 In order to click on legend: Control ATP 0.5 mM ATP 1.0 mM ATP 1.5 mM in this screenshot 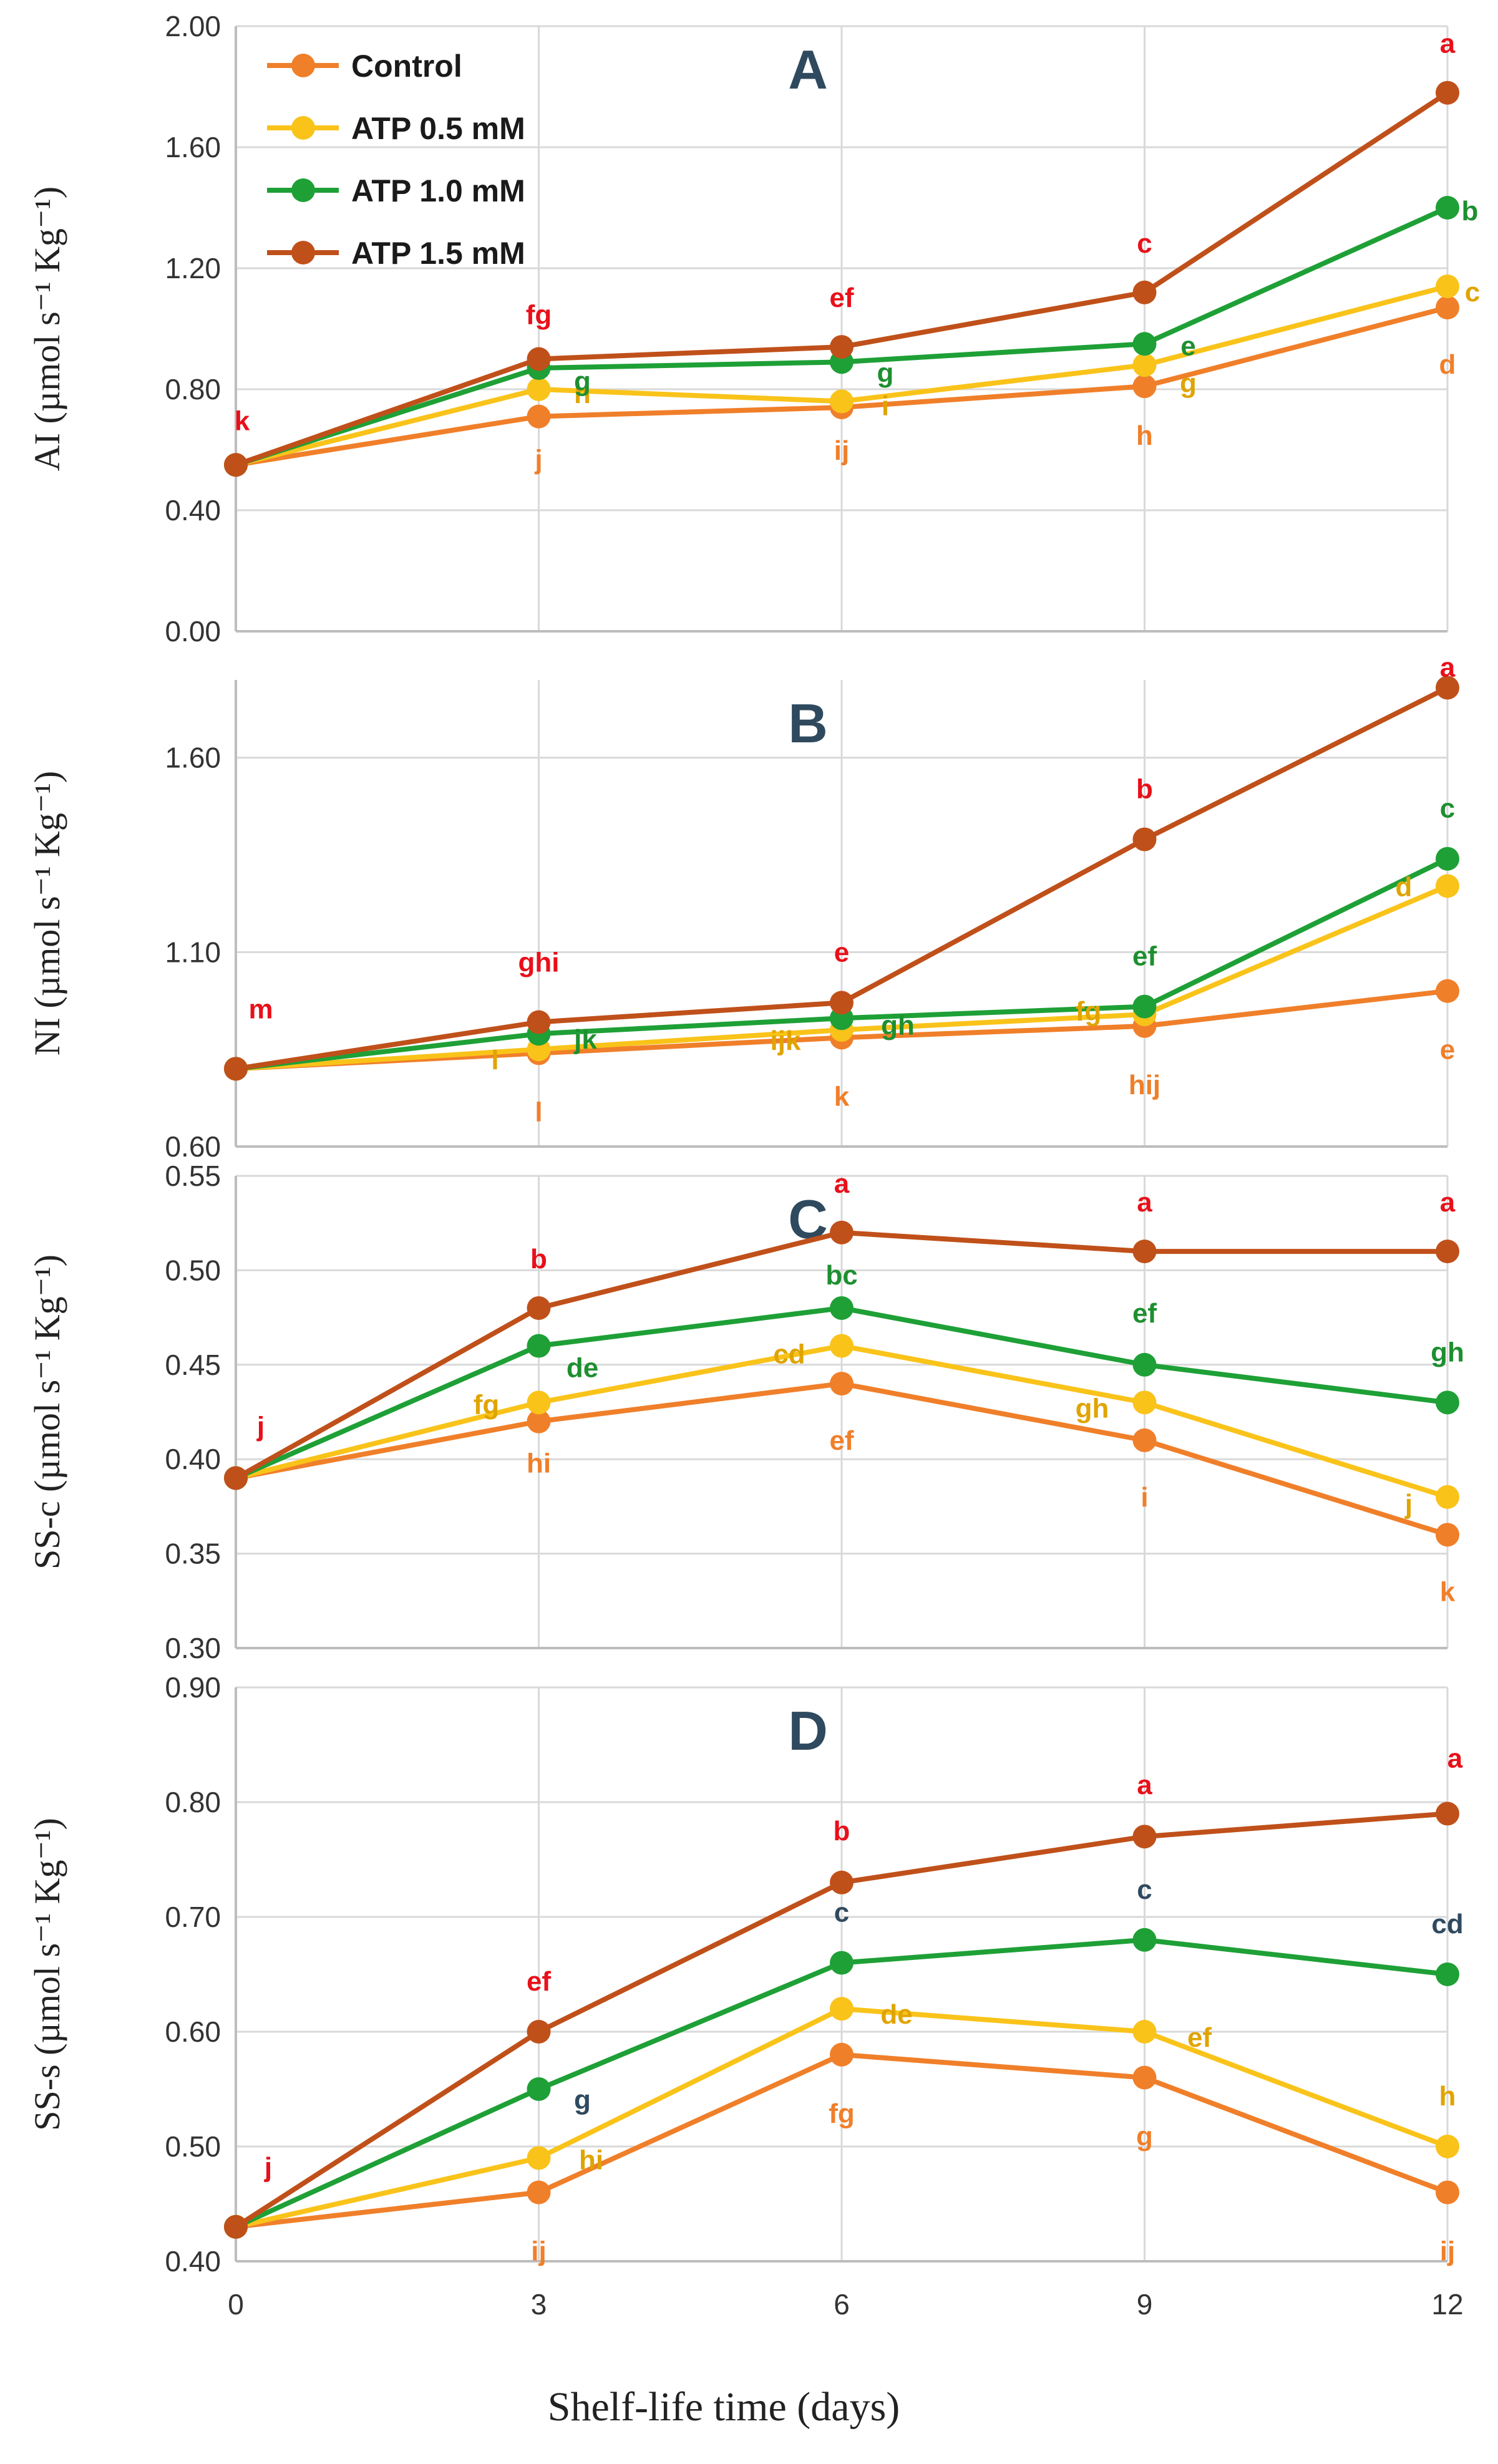, I will do `click(396, 160)`.